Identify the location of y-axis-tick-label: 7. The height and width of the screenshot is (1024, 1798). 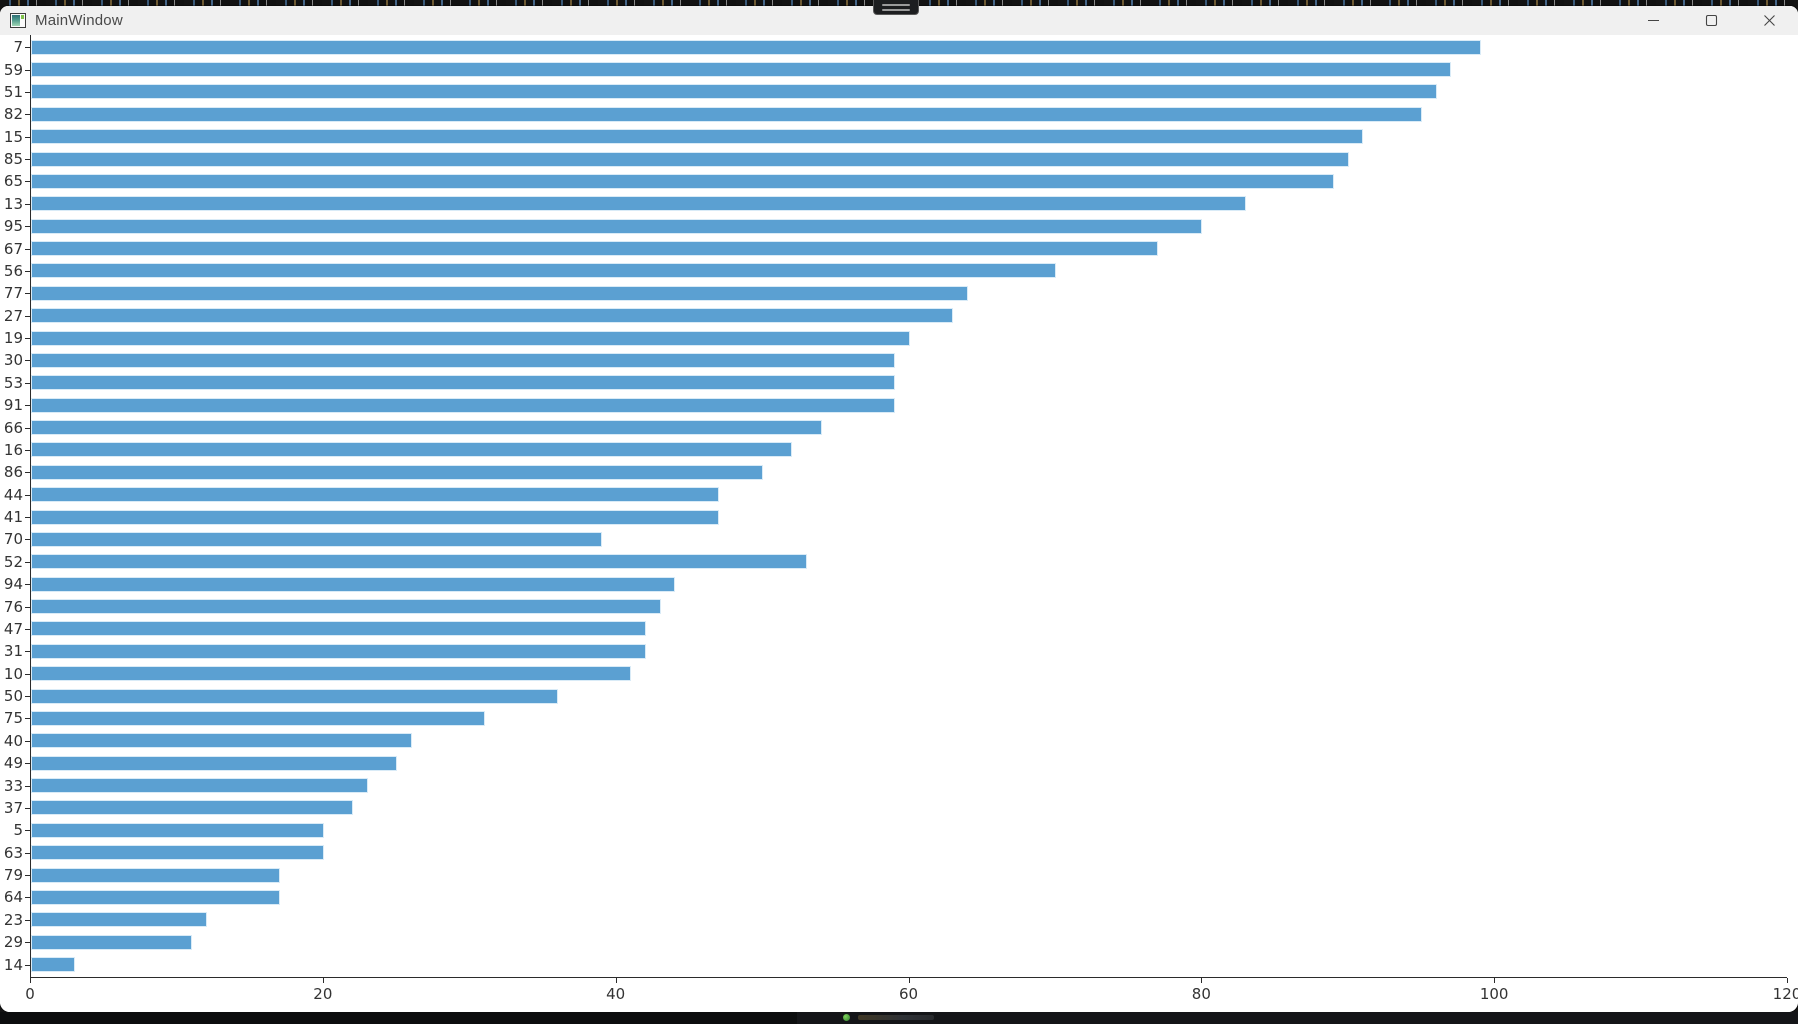
(18, 47).